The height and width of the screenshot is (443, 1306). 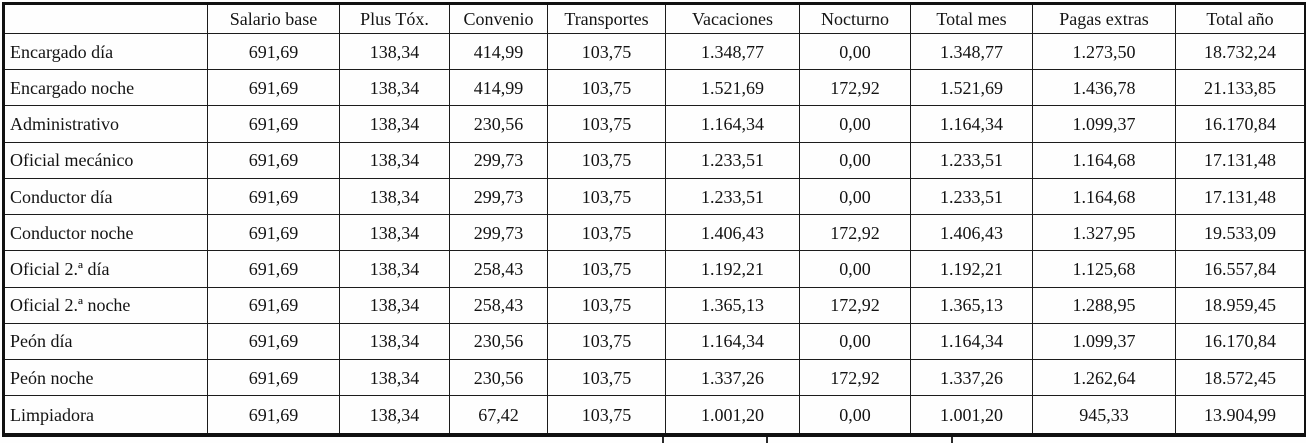 What do you see at coordinates (105, 378) in the screenshot?
I see `row-label: Peón noche` at bounding box center [105, 378].